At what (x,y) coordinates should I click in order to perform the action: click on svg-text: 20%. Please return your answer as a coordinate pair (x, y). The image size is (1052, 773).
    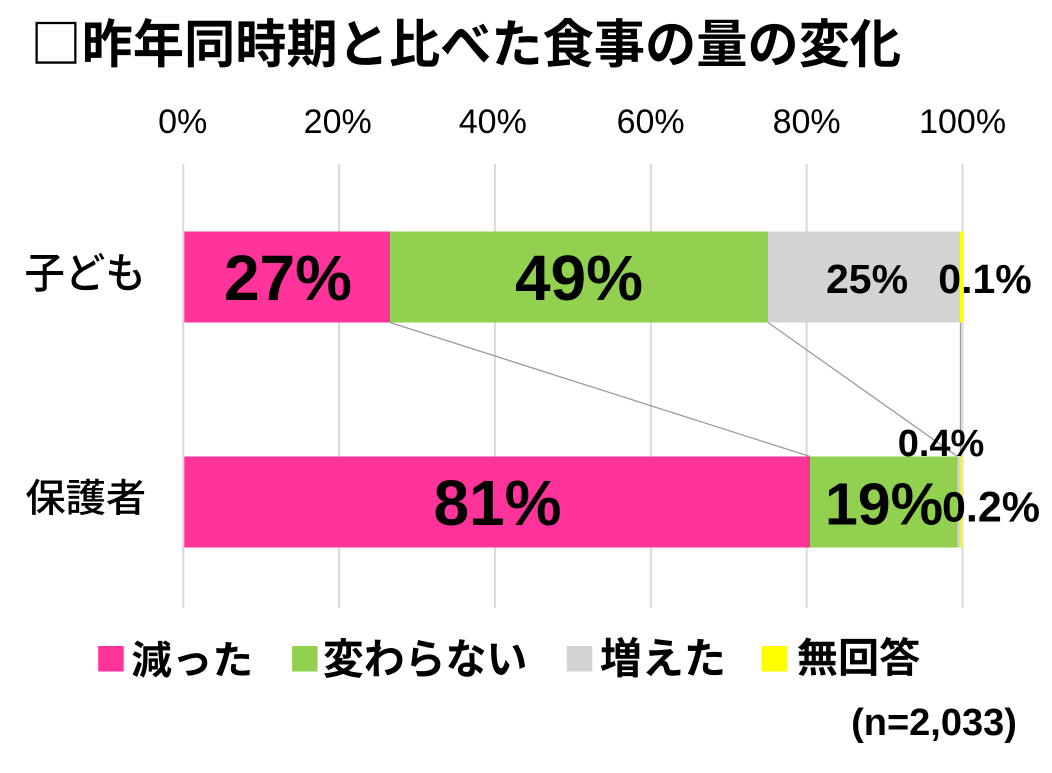
    Looking at the image, I should click on (338, 122).